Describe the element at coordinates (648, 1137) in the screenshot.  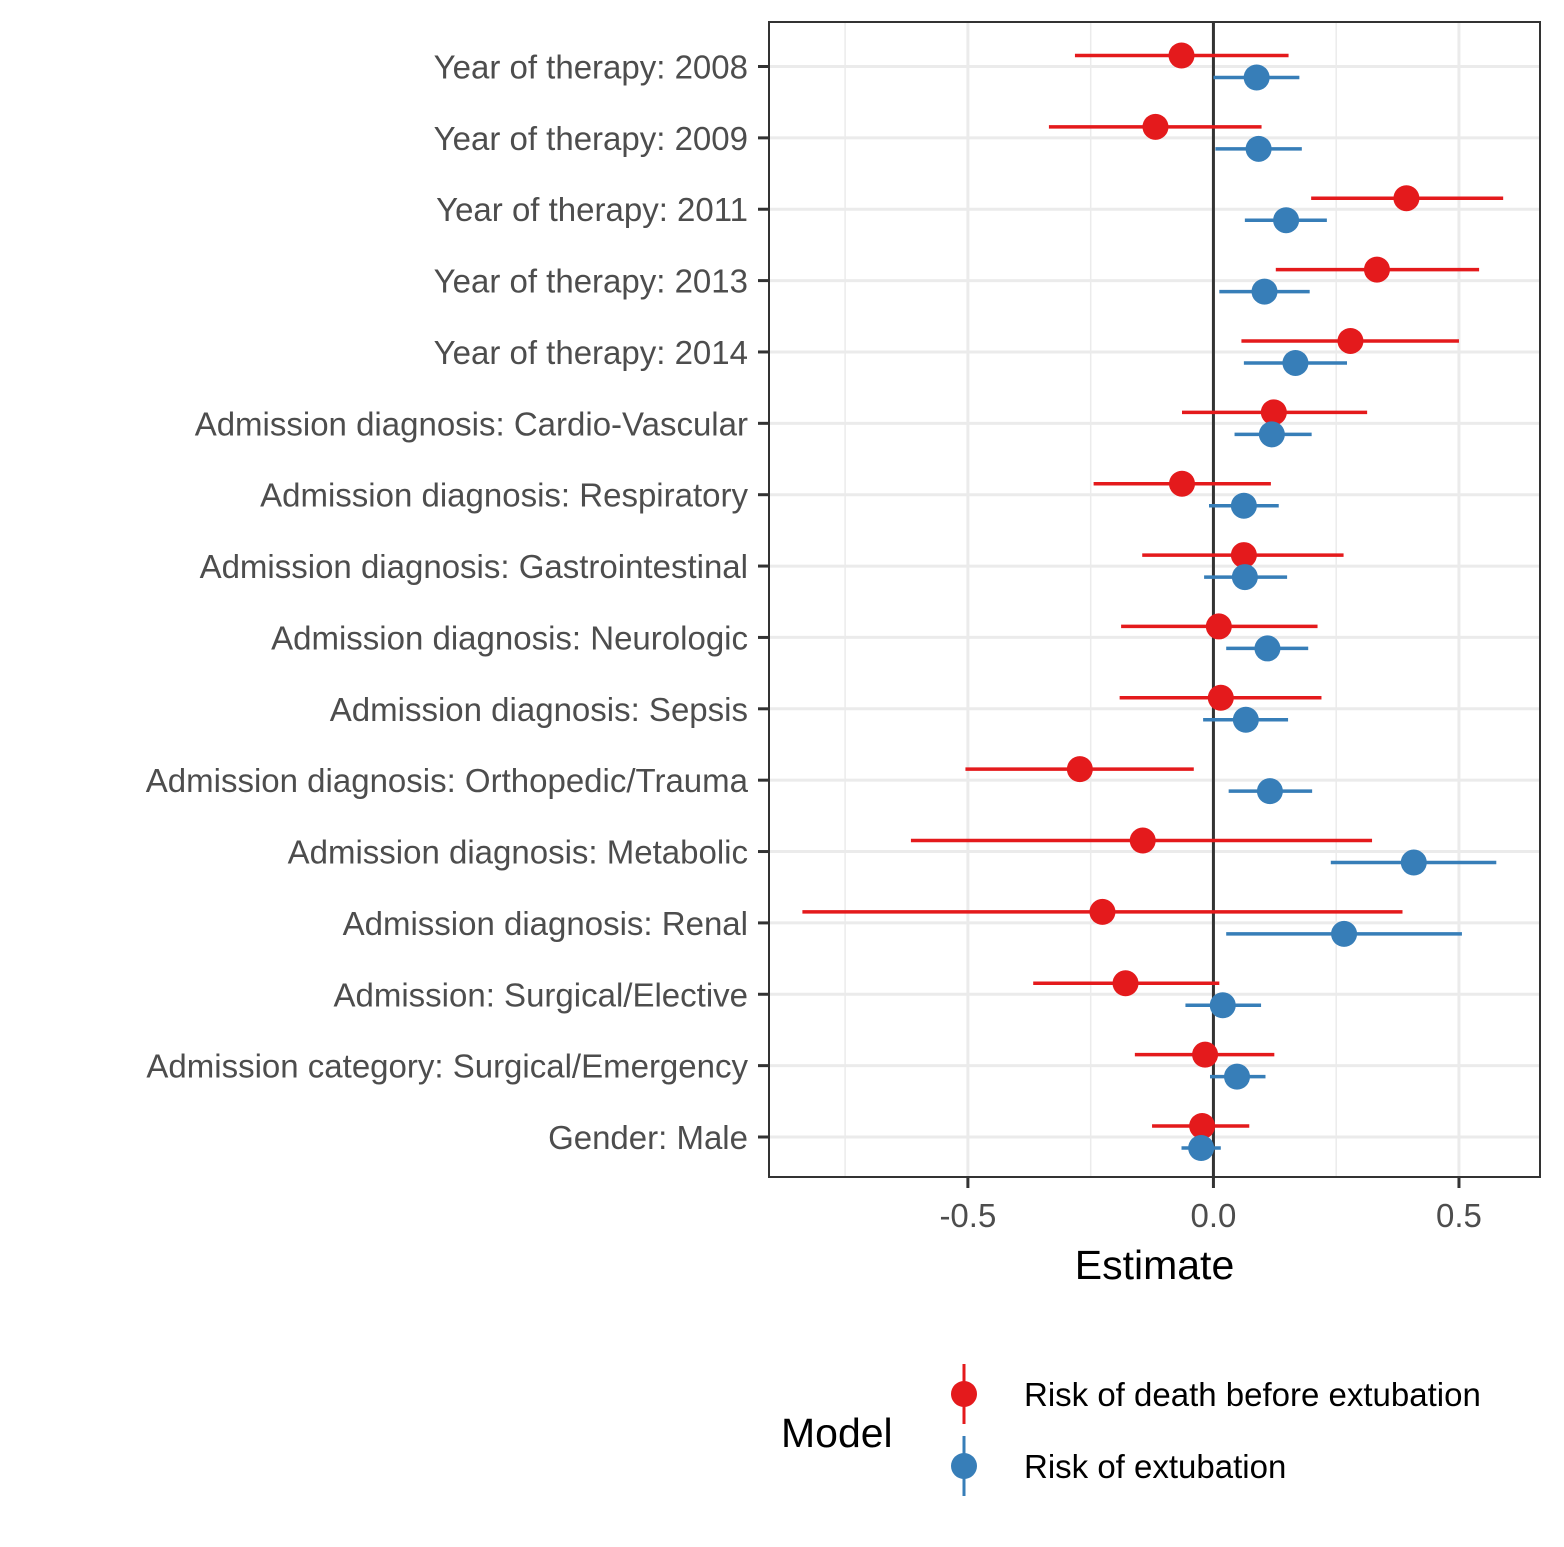
I see `y-tick-label-15: Gender: Male` at that location.